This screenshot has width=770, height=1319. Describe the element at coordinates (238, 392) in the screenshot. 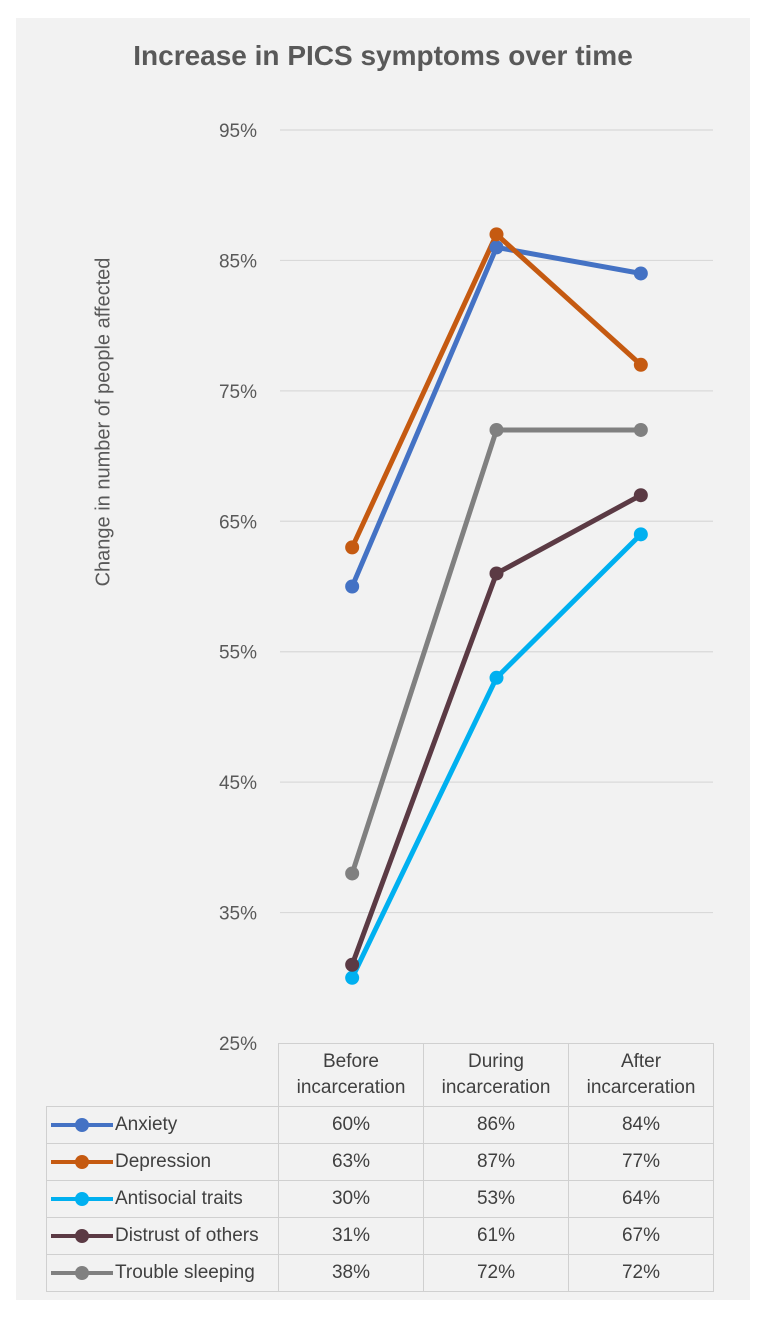

I see `y-tick-label: 75%` at that location.